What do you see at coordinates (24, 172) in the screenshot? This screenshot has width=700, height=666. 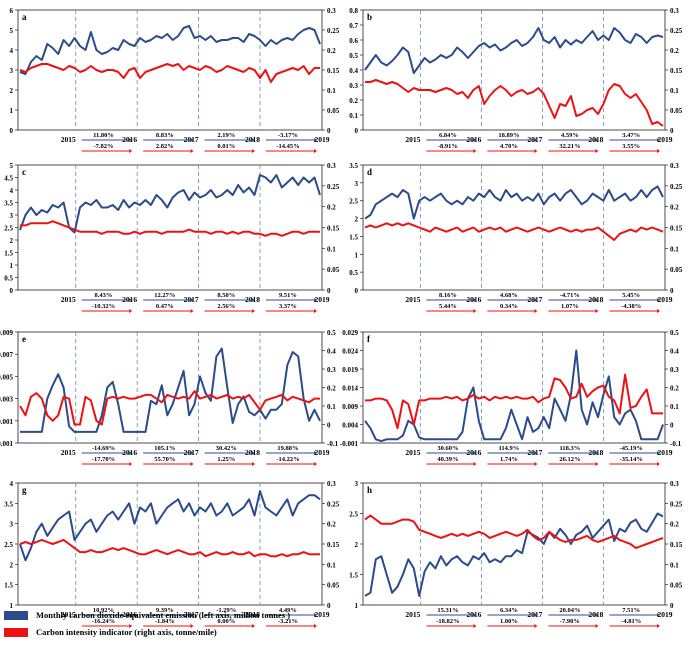 I see `panel-label: c` at bounding box center [24, 172].